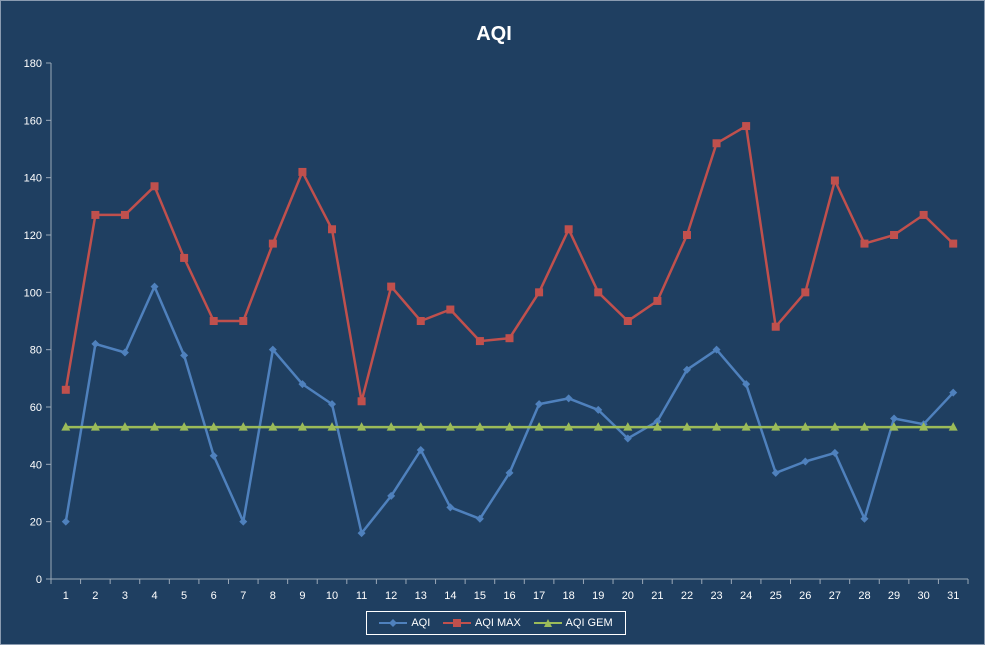  What do you see at coordinates (628, 596) in the screenshot?
I see `x-tick-label: 20` at bounding box center [628, 596].